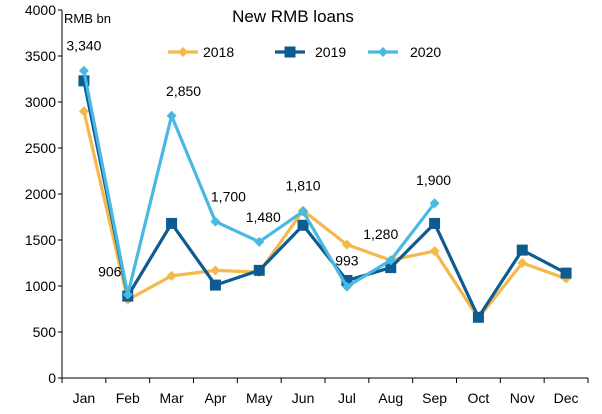 This screenshot has width=602, height=414. What do you see at coordinates (303, 398) in the screenshot?
I see `x-tick-label-jun: Jun` at bounding box center [303, 398].